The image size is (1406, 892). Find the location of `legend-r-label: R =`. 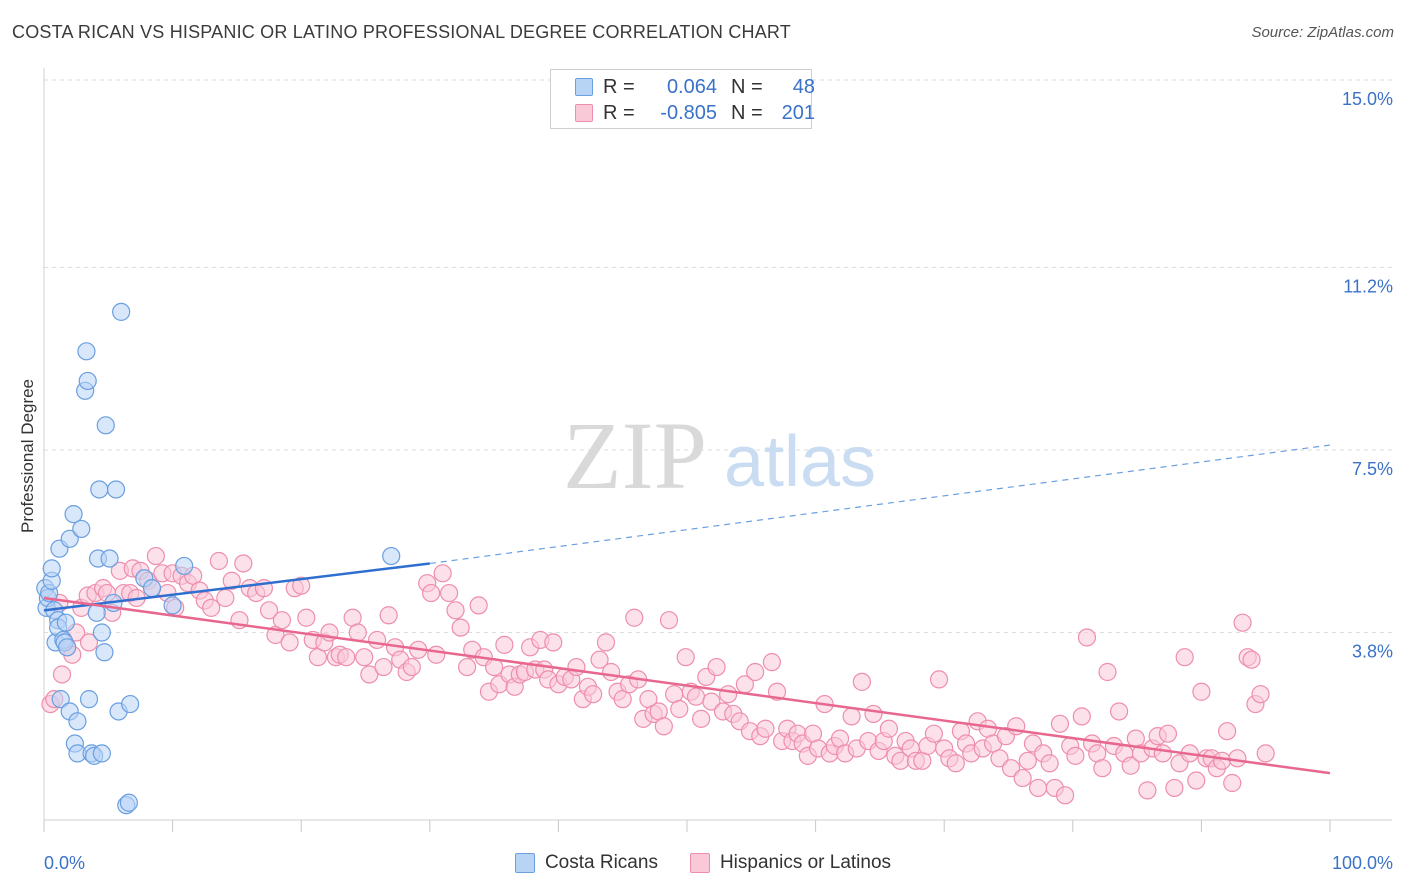

legend-r-label: R = is located at coordinates (619, 112).